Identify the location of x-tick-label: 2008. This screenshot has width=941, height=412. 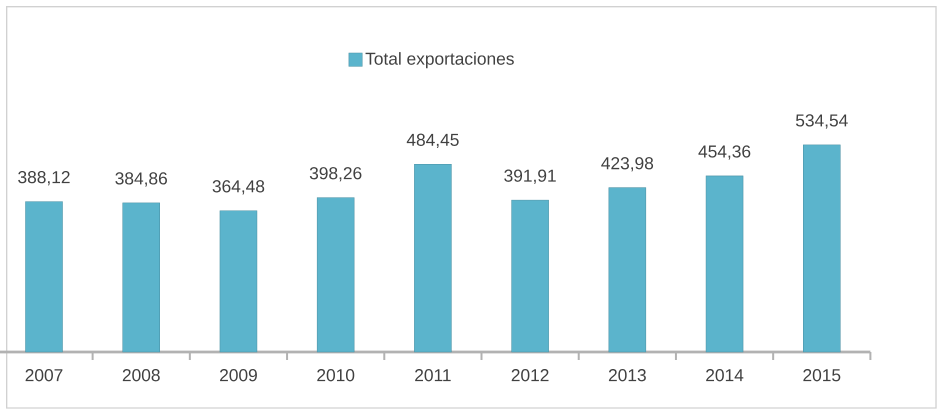
(141, 375).